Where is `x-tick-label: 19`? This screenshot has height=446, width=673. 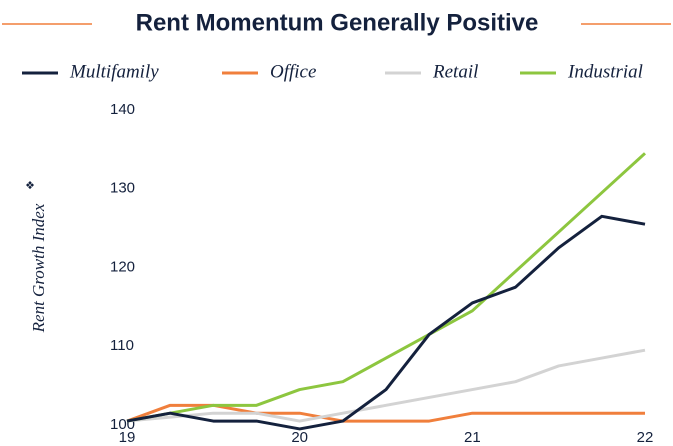
x-tick-label: 19 is located at coordinates (127, 437).